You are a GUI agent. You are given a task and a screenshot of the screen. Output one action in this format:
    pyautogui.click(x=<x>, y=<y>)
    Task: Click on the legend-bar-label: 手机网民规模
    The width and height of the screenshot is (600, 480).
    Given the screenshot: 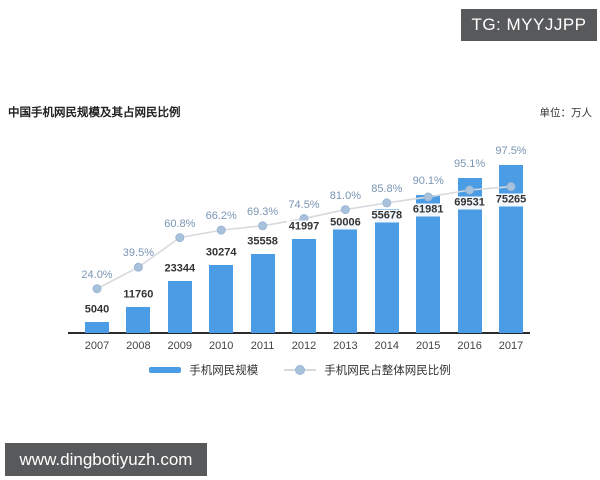 What is the action you would take?
    pyautogui.click(x=224, y=371)
    